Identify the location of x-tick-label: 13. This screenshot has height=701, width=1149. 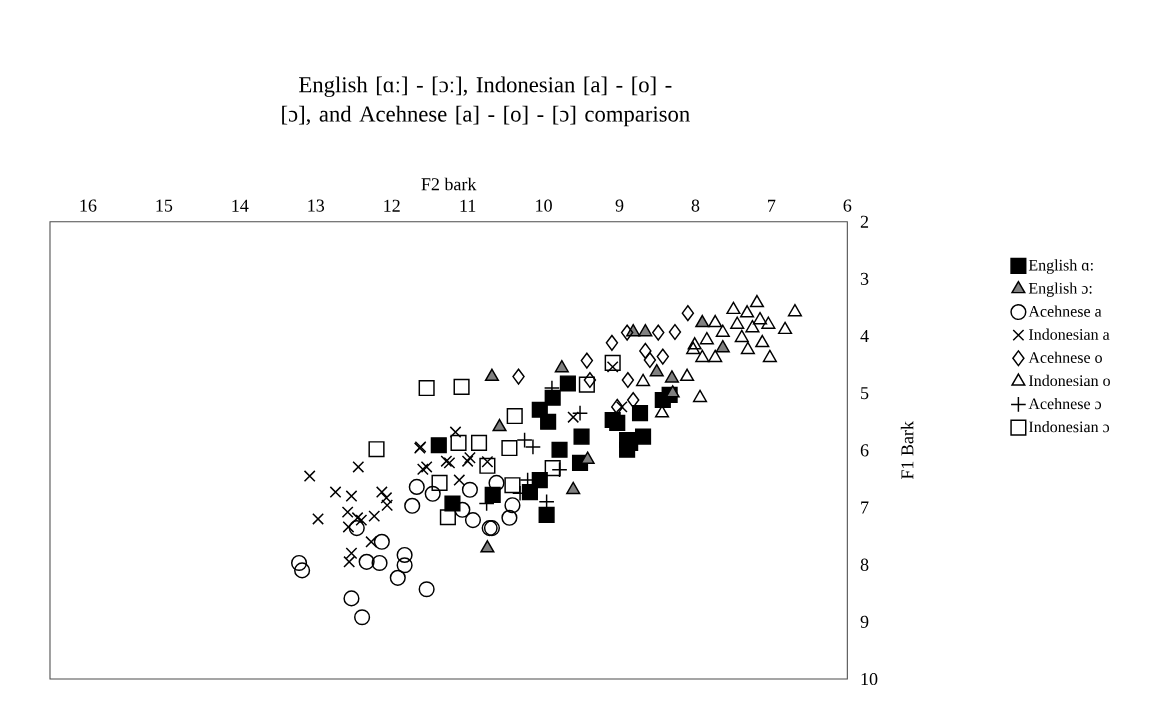
(316, 205).